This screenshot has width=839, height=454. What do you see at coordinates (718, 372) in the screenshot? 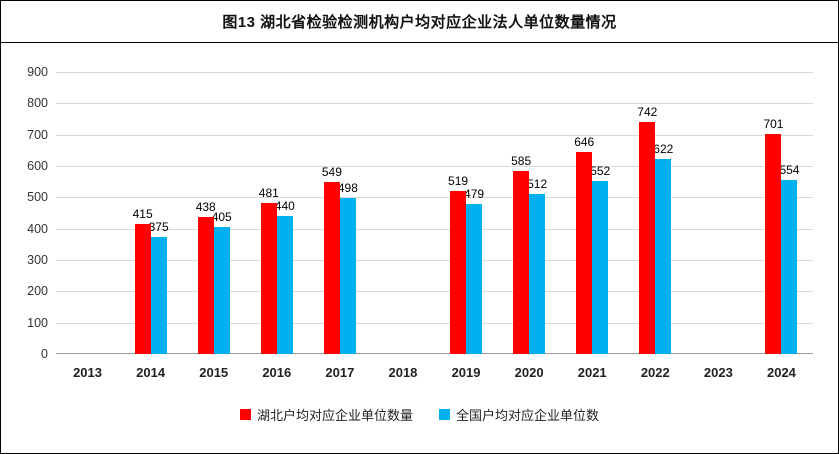
I see `x-tick-label-2023: 2023` at bounding box center [718, 372].